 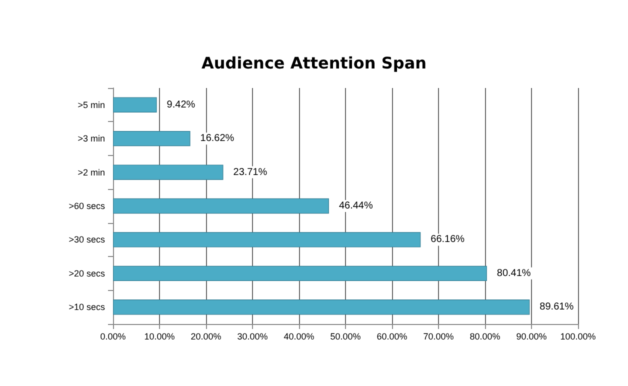 I want to click on data-label: 23.71%, so click(x=250, y=172).